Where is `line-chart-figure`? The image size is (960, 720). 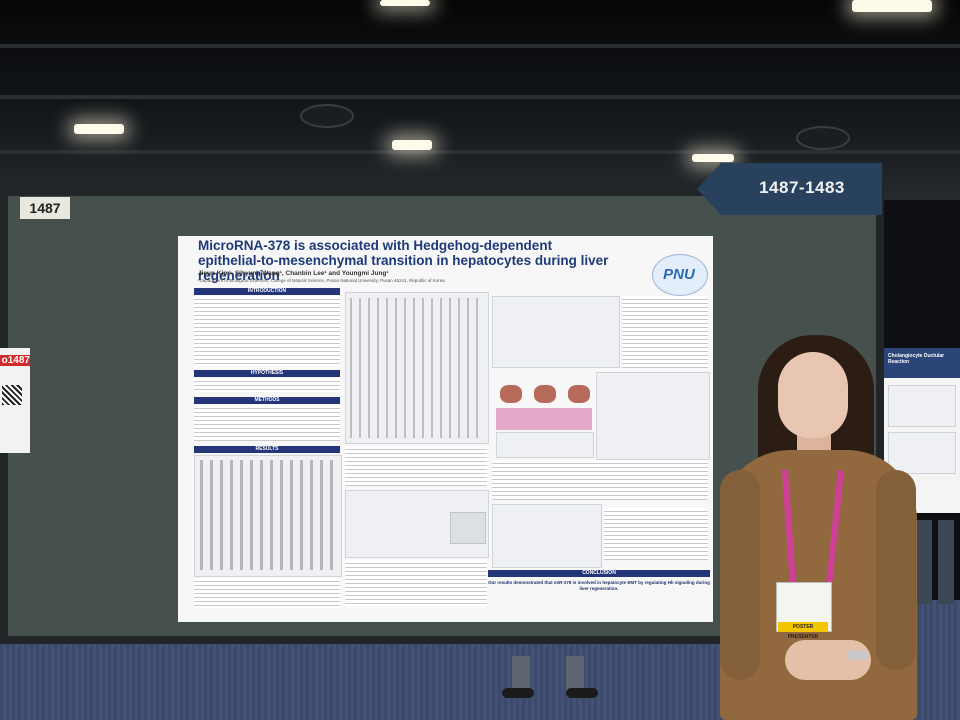
line-chart-figure is located at coordinates (416, 368).